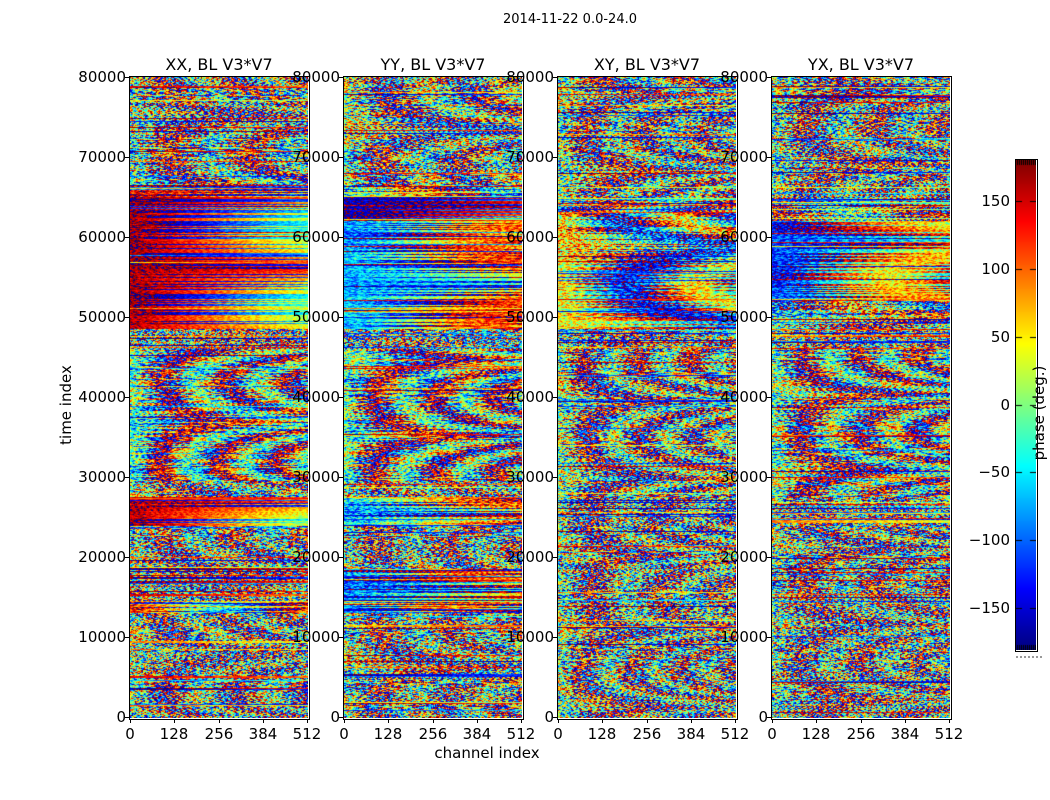 Image resolution: width=1050 pixels, height=800 pixels. I want to click on colorbar-tick-label: 150, so click(995, 201).